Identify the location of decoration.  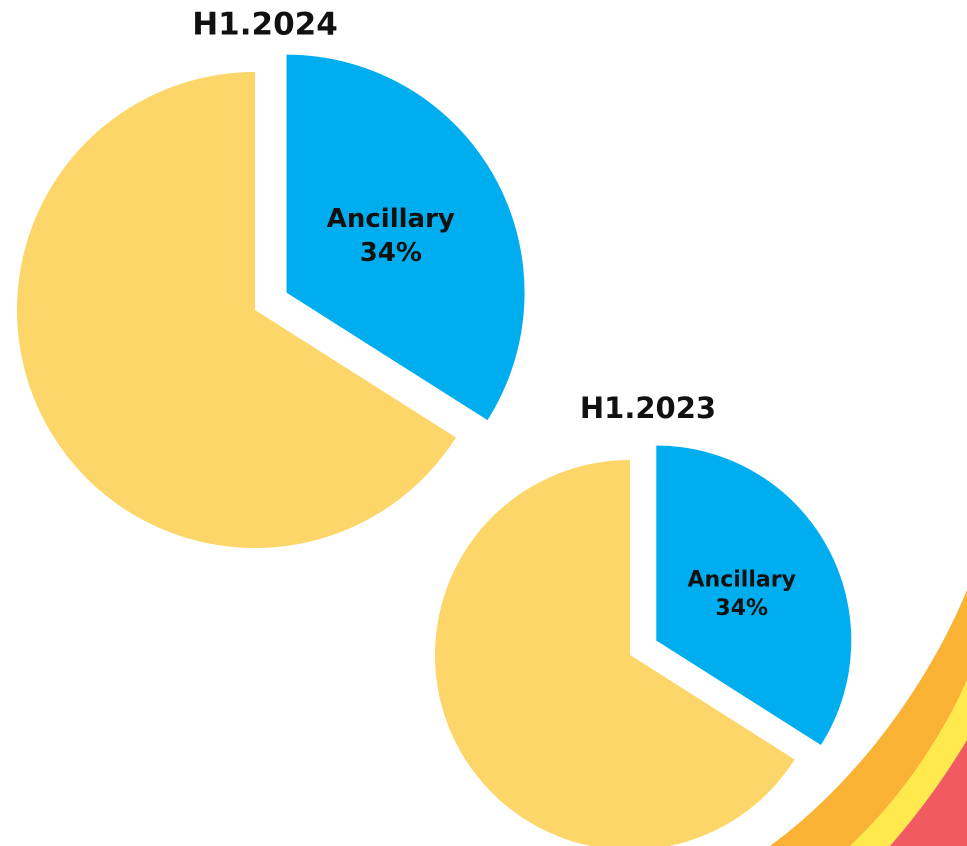
(868, 718).